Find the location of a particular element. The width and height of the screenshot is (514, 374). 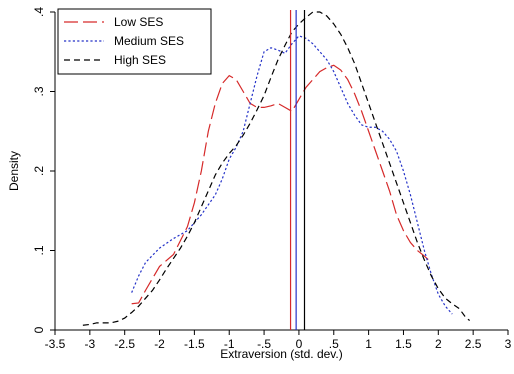

y-tick-label: .3 is located at coordinates (39, 91).